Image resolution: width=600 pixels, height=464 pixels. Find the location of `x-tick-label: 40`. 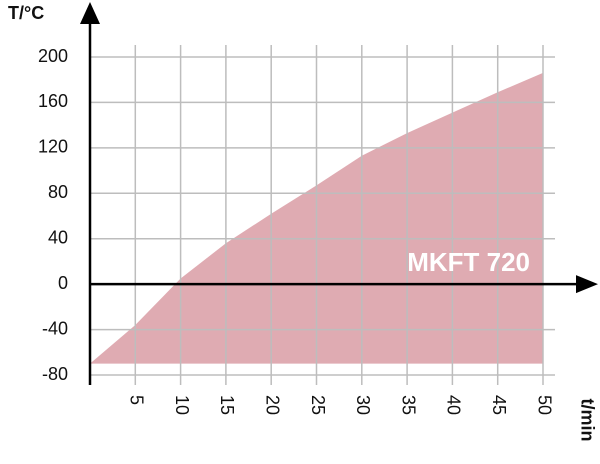

x-tick-label: 40 is located at coordinates (454, 405).